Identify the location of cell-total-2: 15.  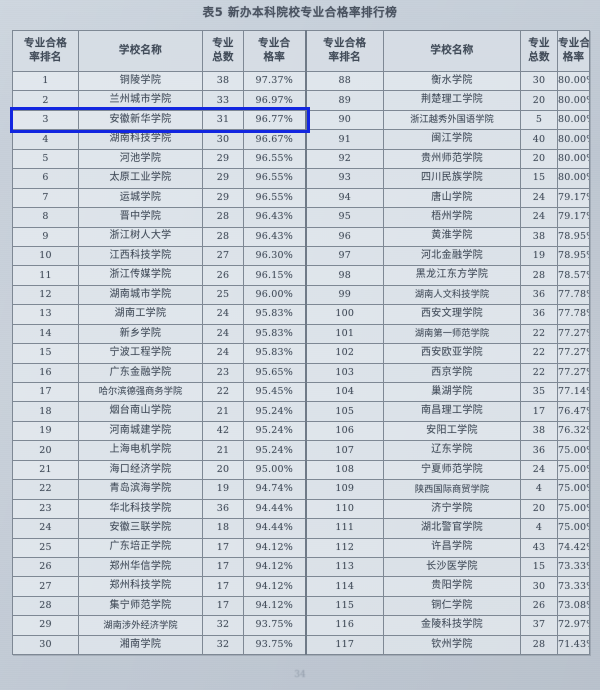
(539, 567).